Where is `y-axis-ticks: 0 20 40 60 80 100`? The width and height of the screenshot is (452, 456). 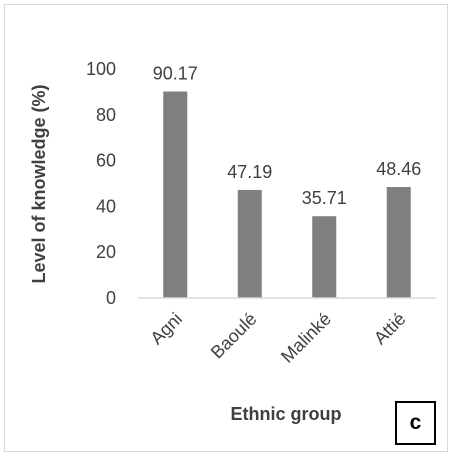 y-axis-ticks: 0 20 40 60 80 100 is located at coordinates (101, 183).